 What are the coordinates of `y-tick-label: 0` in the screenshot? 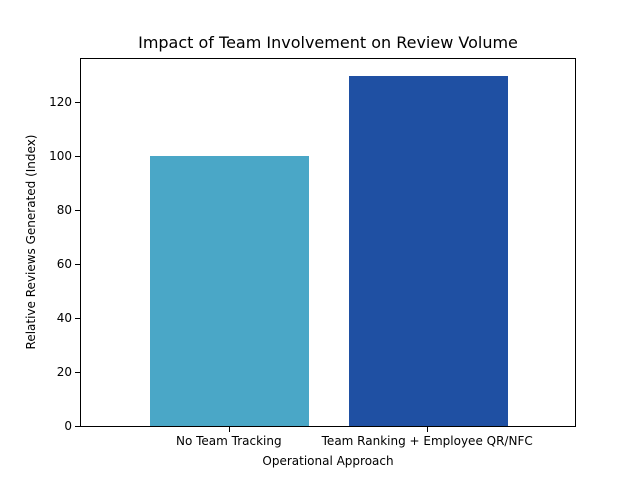 It's located at (68, 426).